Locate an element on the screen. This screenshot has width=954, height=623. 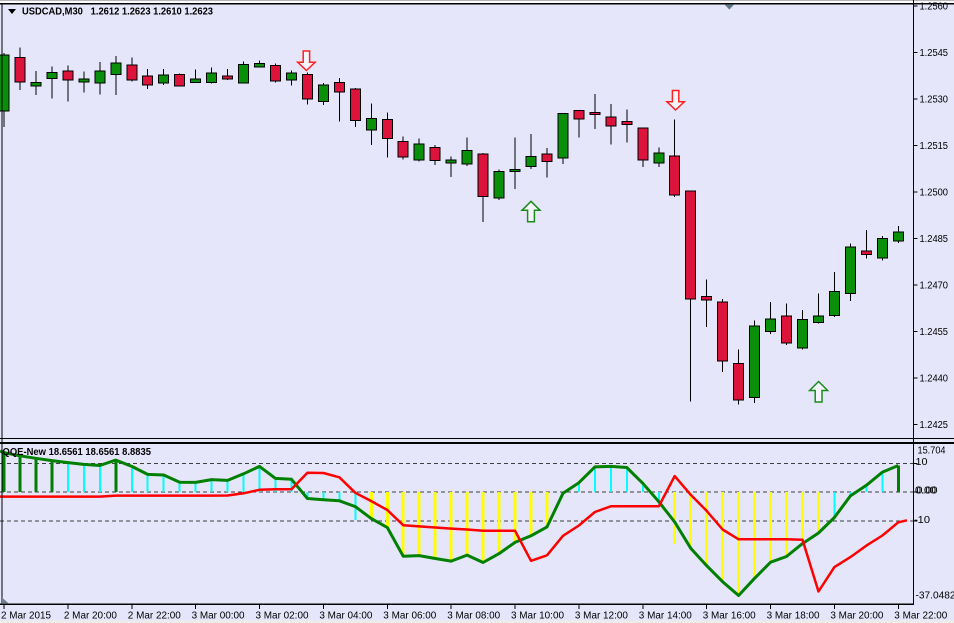
svg-text: 3 Mar 20:00 is located at coordinates (856, 616).